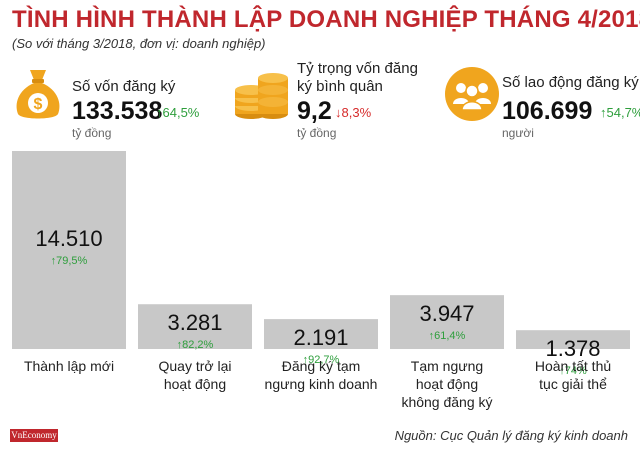 Image resolution: width=640 pixels, height=450 pixels. Describe the element at coordinates (38, 94) in the screenshot. I see `money-bag-icon: $` at that location.